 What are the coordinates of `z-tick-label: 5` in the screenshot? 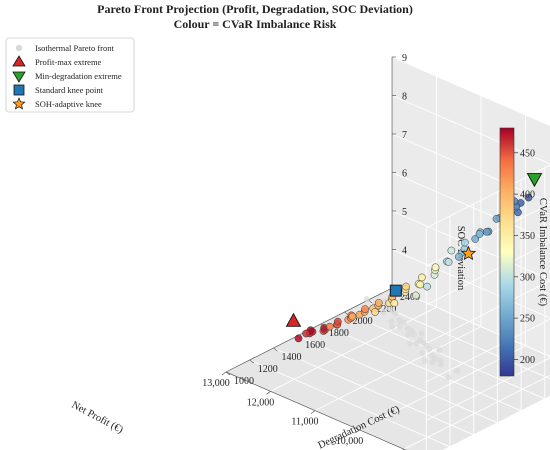 It's located at (404, 212).